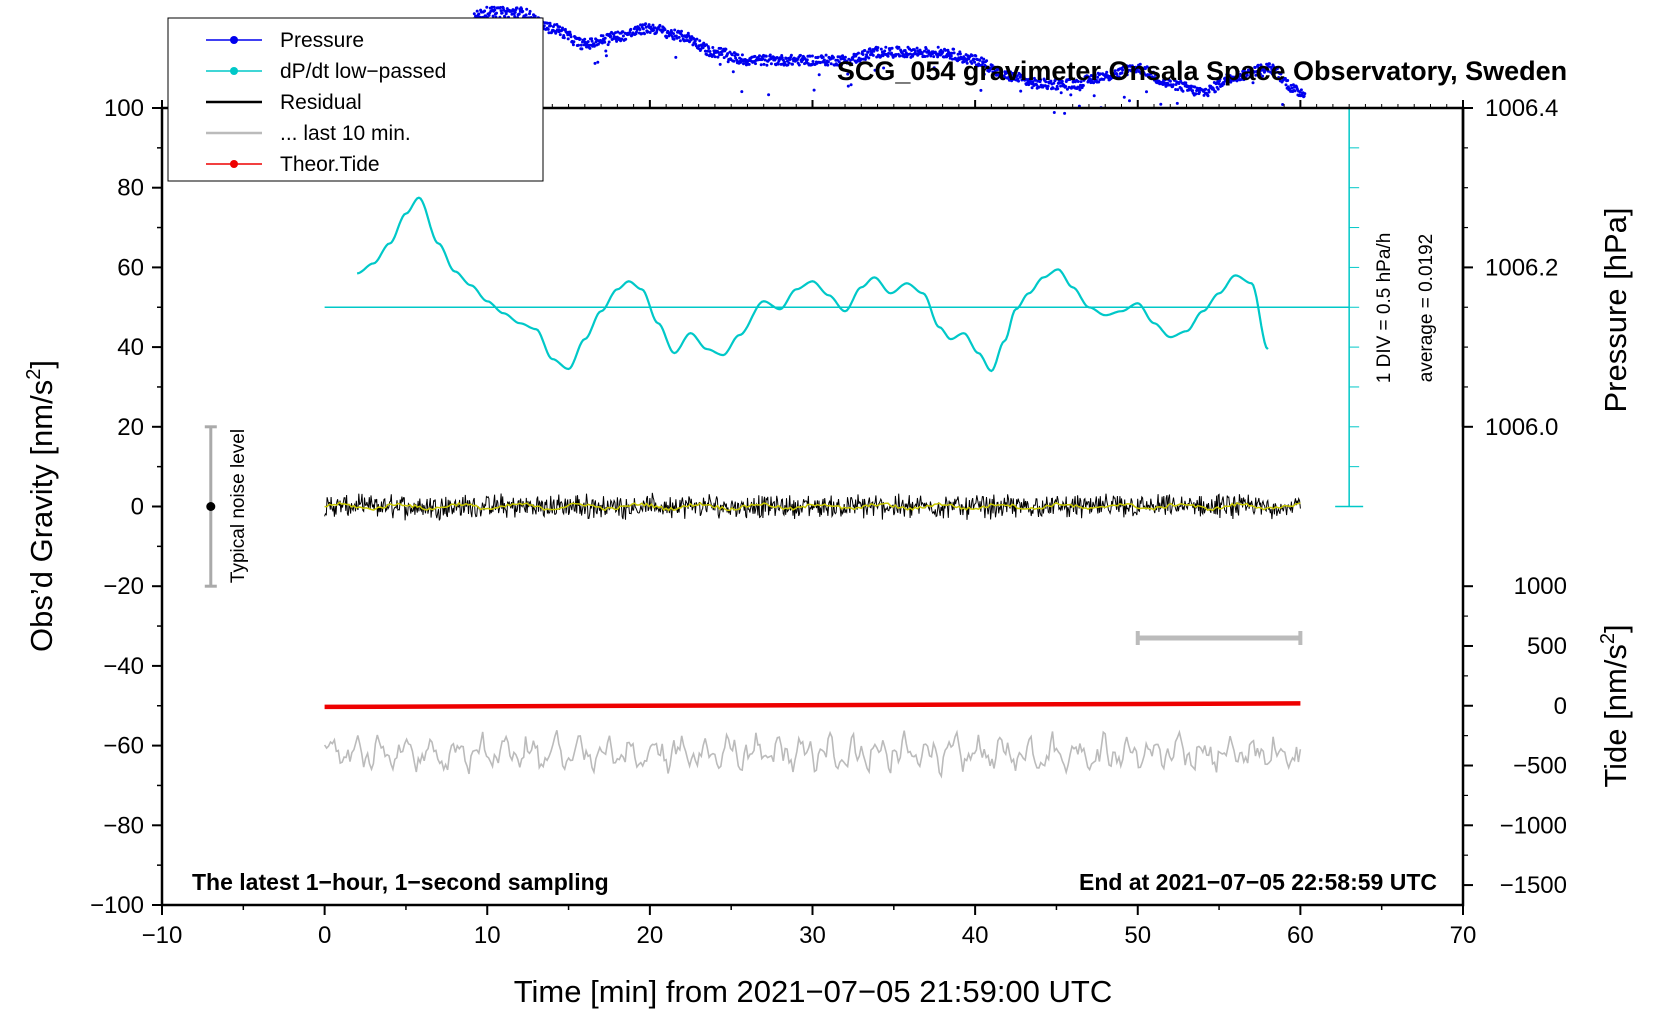  I want to click on y-tick-label: 40, so click(130, 347).